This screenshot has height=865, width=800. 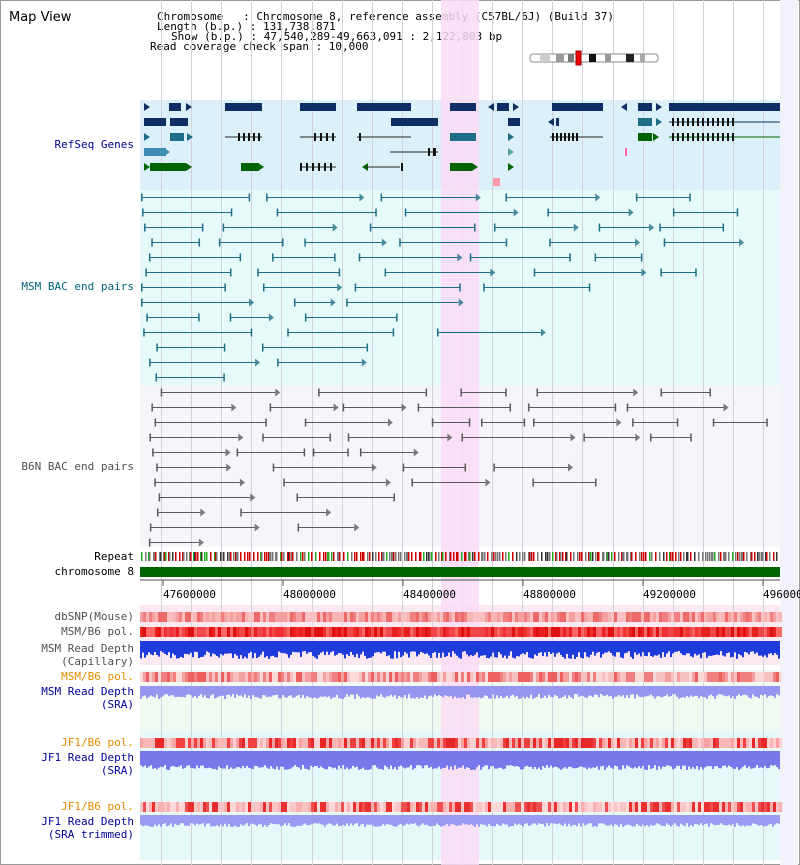 I want to click on b6n-bac-end, so click(x=313, y=452).